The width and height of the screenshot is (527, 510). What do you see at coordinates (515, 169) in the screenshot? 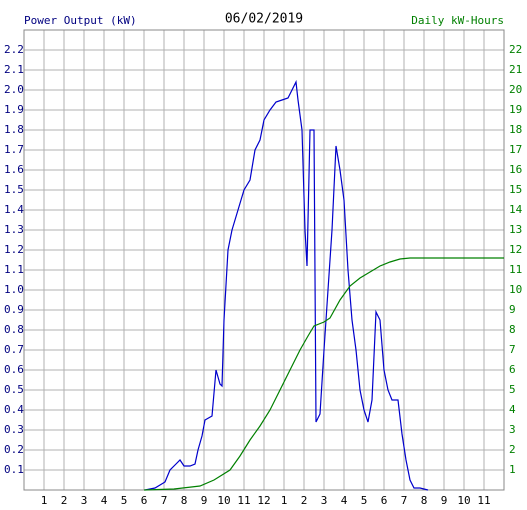
I see `y2-tick-label: 16` at bounding box center [515, 169].